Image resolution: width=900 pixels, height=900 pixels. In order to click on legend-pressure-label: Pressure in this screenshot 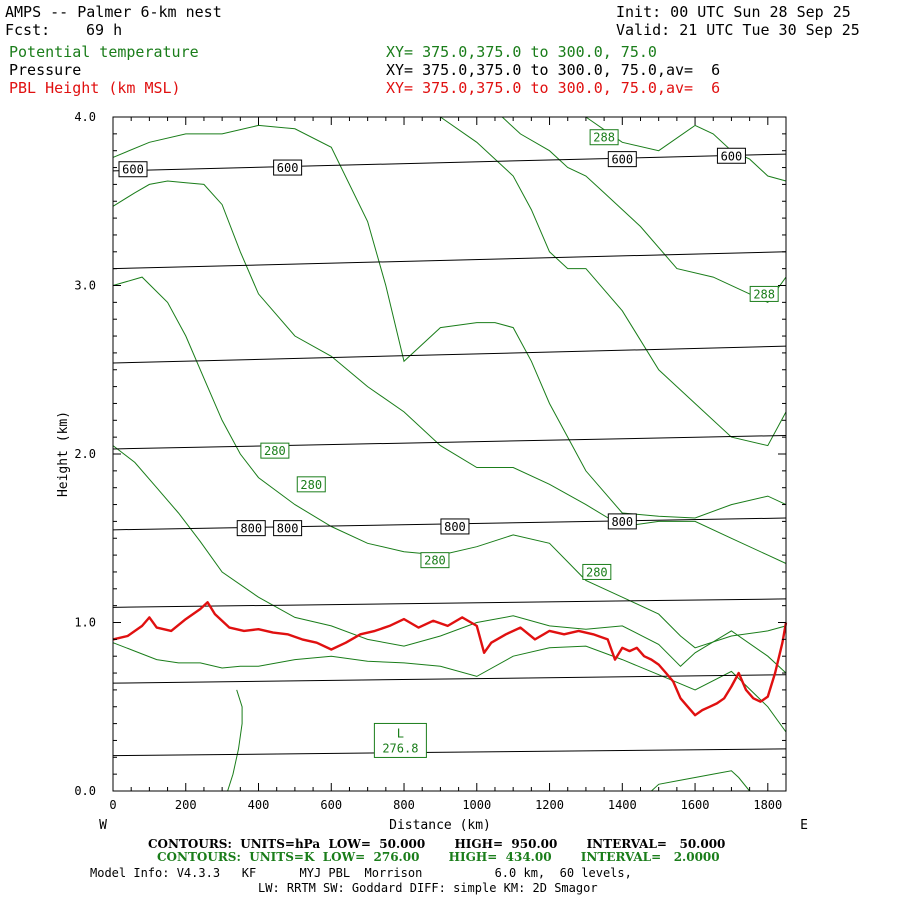, I will do `click(45, 70)`.